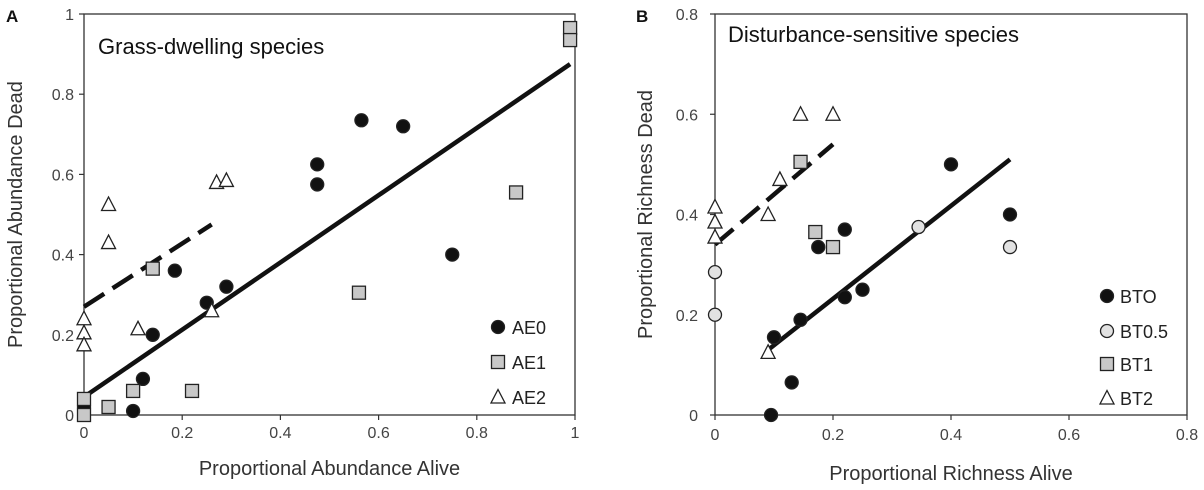  Describe the element at coordinates (642, 16) in the screenshot. I see `panel-label: B` at that location.